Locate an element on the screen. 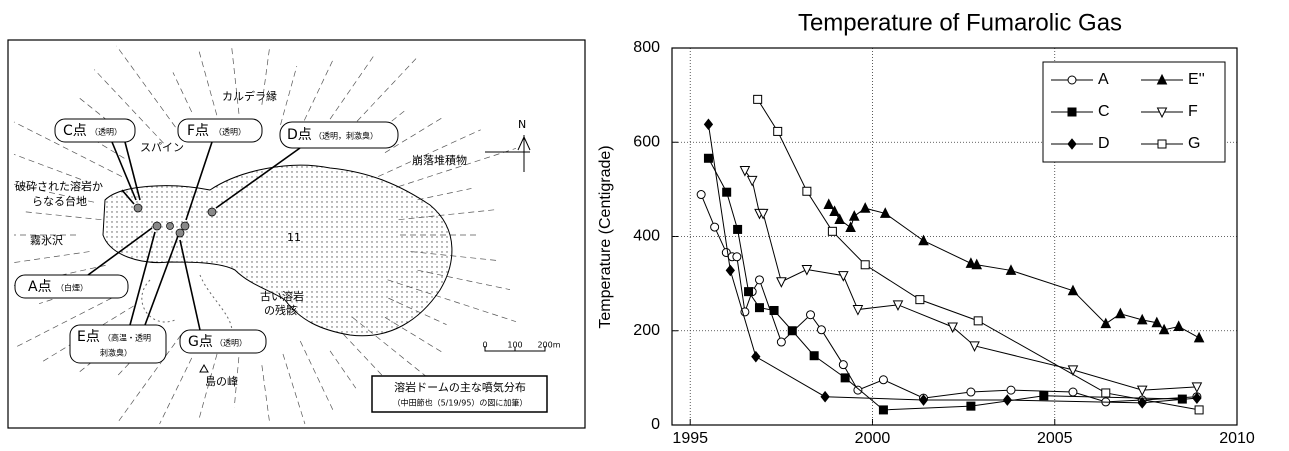 The width and height of the screenshot is (1289, 451). peak-label: 島の峰 is located at coordinates (221, 381).